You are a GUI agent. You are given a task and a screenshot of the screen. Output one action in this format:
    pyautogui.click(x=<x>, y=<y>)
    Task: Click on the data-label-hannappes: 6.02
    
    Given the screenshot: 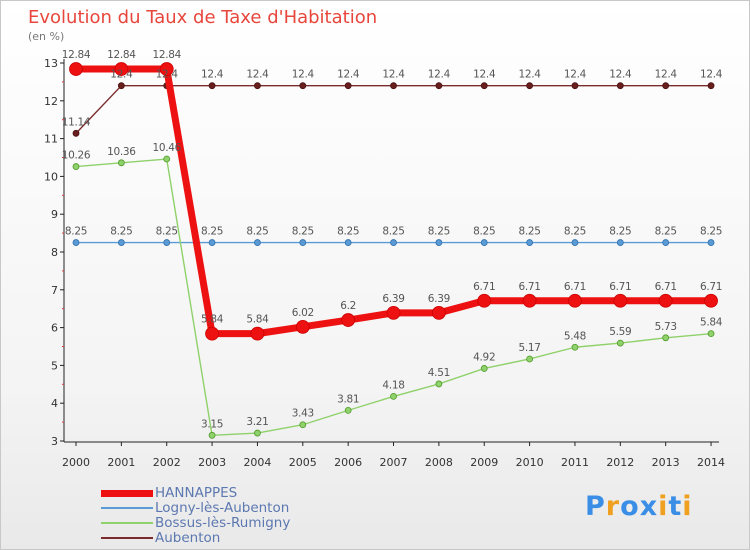 What is the action you would take?
    pyautogui.click(x=303, y=313)
    